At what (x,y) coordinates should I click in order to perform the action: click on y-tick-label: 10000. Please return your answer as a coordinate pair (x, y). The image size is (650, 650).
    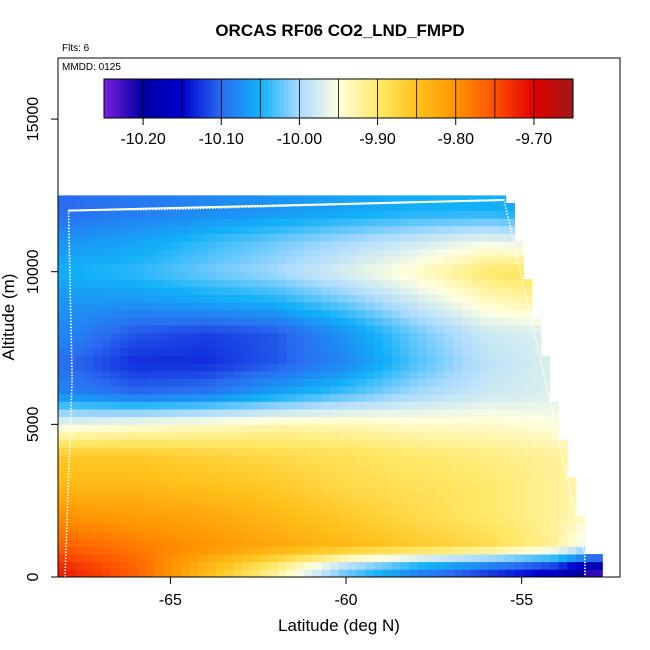
    Looking at the image, I should click on (33, 271).